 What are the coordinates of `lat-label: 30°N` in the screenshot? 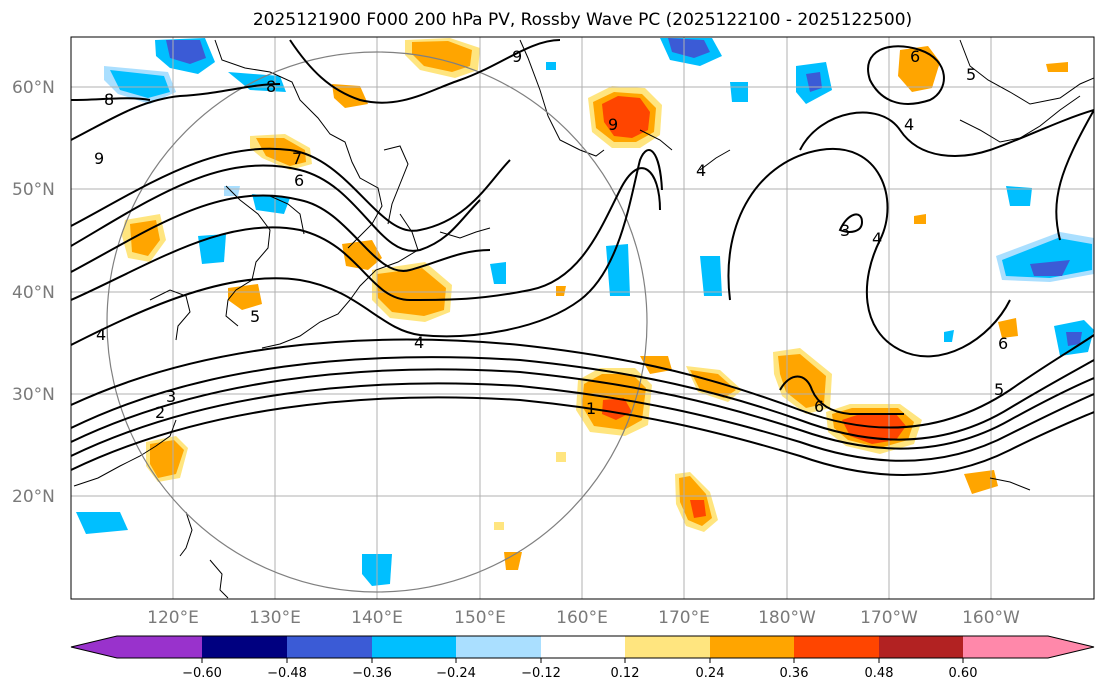 It's located at (33, 395).